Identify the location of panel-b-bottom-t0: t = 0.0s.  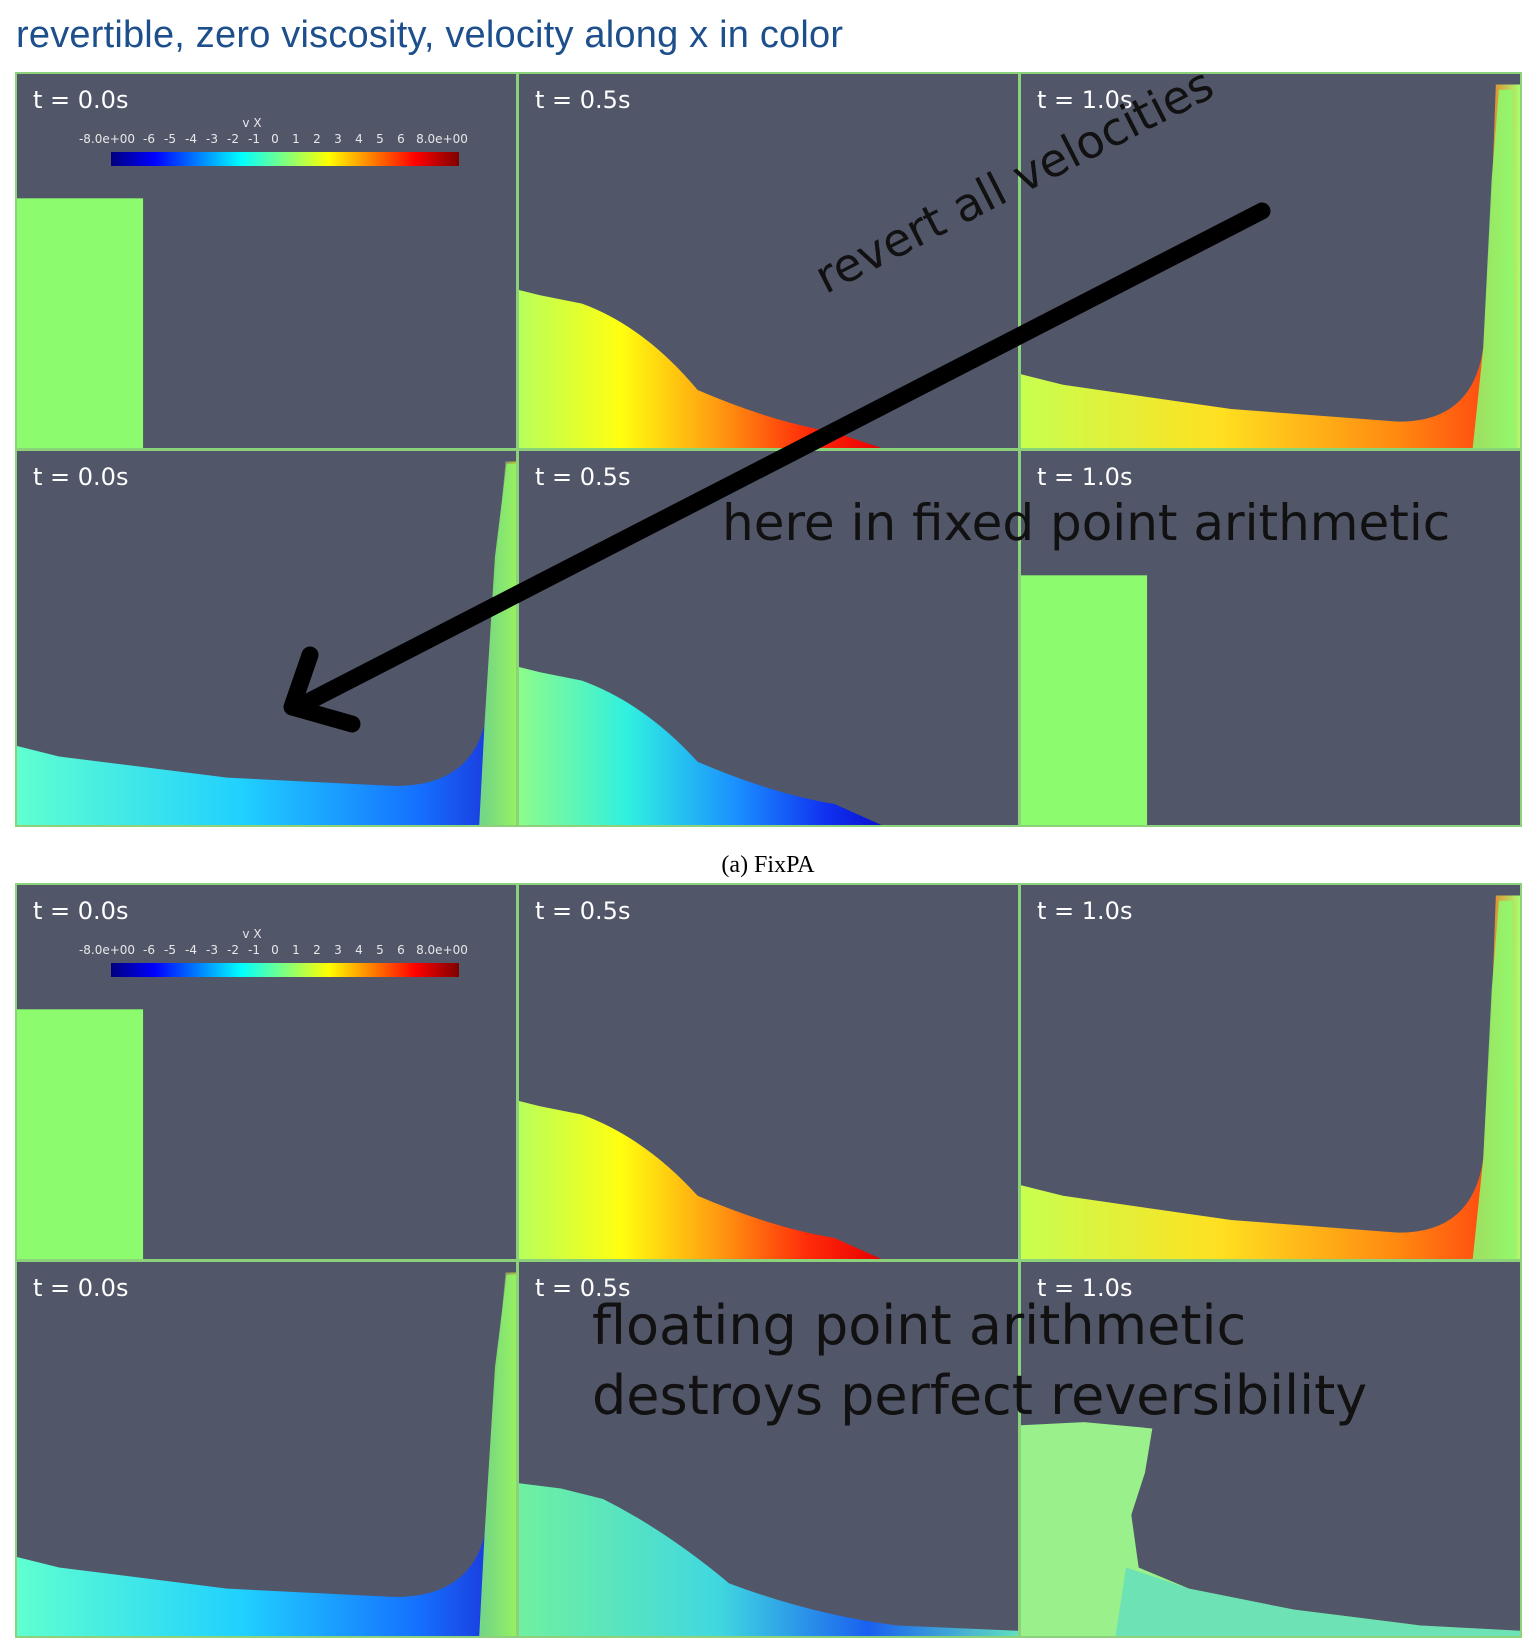
(266, 1449).